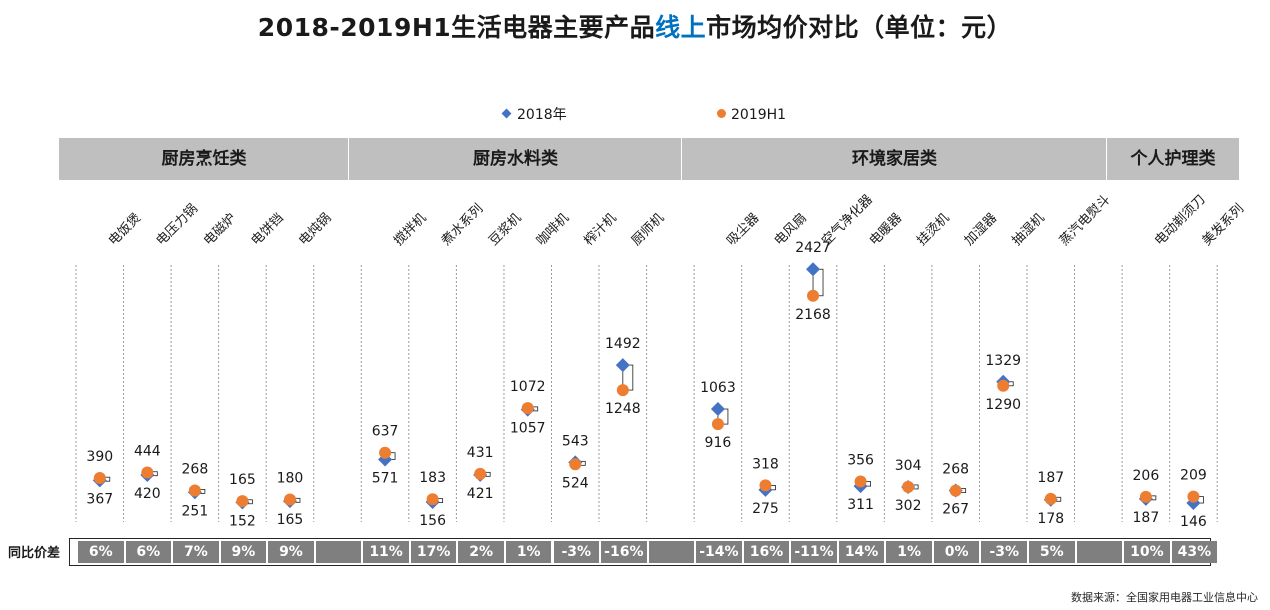 This screenshot has width=1270, height=610. Describe the element at coordinates (766, 552) in the screenshot. I see `diff-cell: 16%` at that location.